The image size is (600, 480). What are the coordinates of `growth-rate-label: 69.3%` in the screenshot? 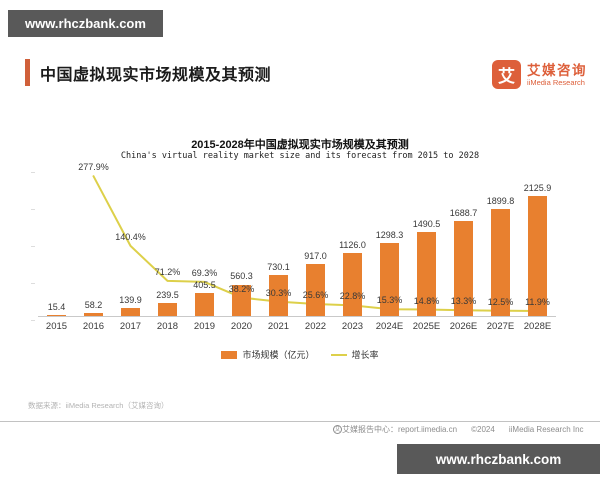 It's located at (204, 272).